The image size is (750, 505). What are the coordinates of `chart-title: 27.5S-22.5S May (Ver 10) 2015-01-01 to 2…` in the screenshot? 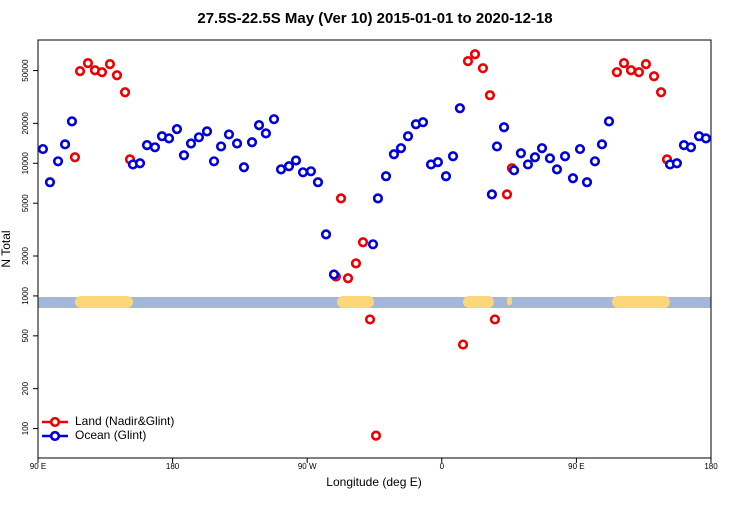 It's located at (374, 18).